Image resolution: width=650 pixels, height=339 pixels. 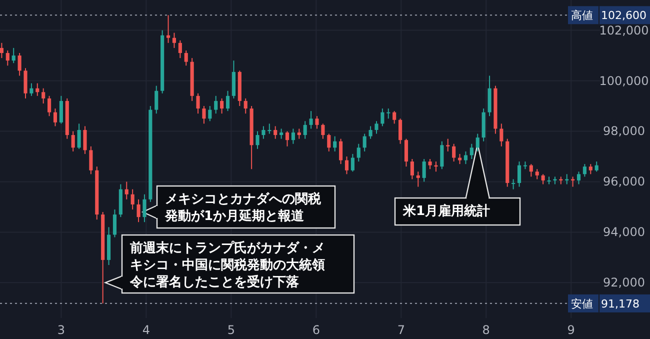 What do you see at coordinates (146, 330) in the screenshot?
I see `x-tick-label: 4` at bounding box center [146, 330].